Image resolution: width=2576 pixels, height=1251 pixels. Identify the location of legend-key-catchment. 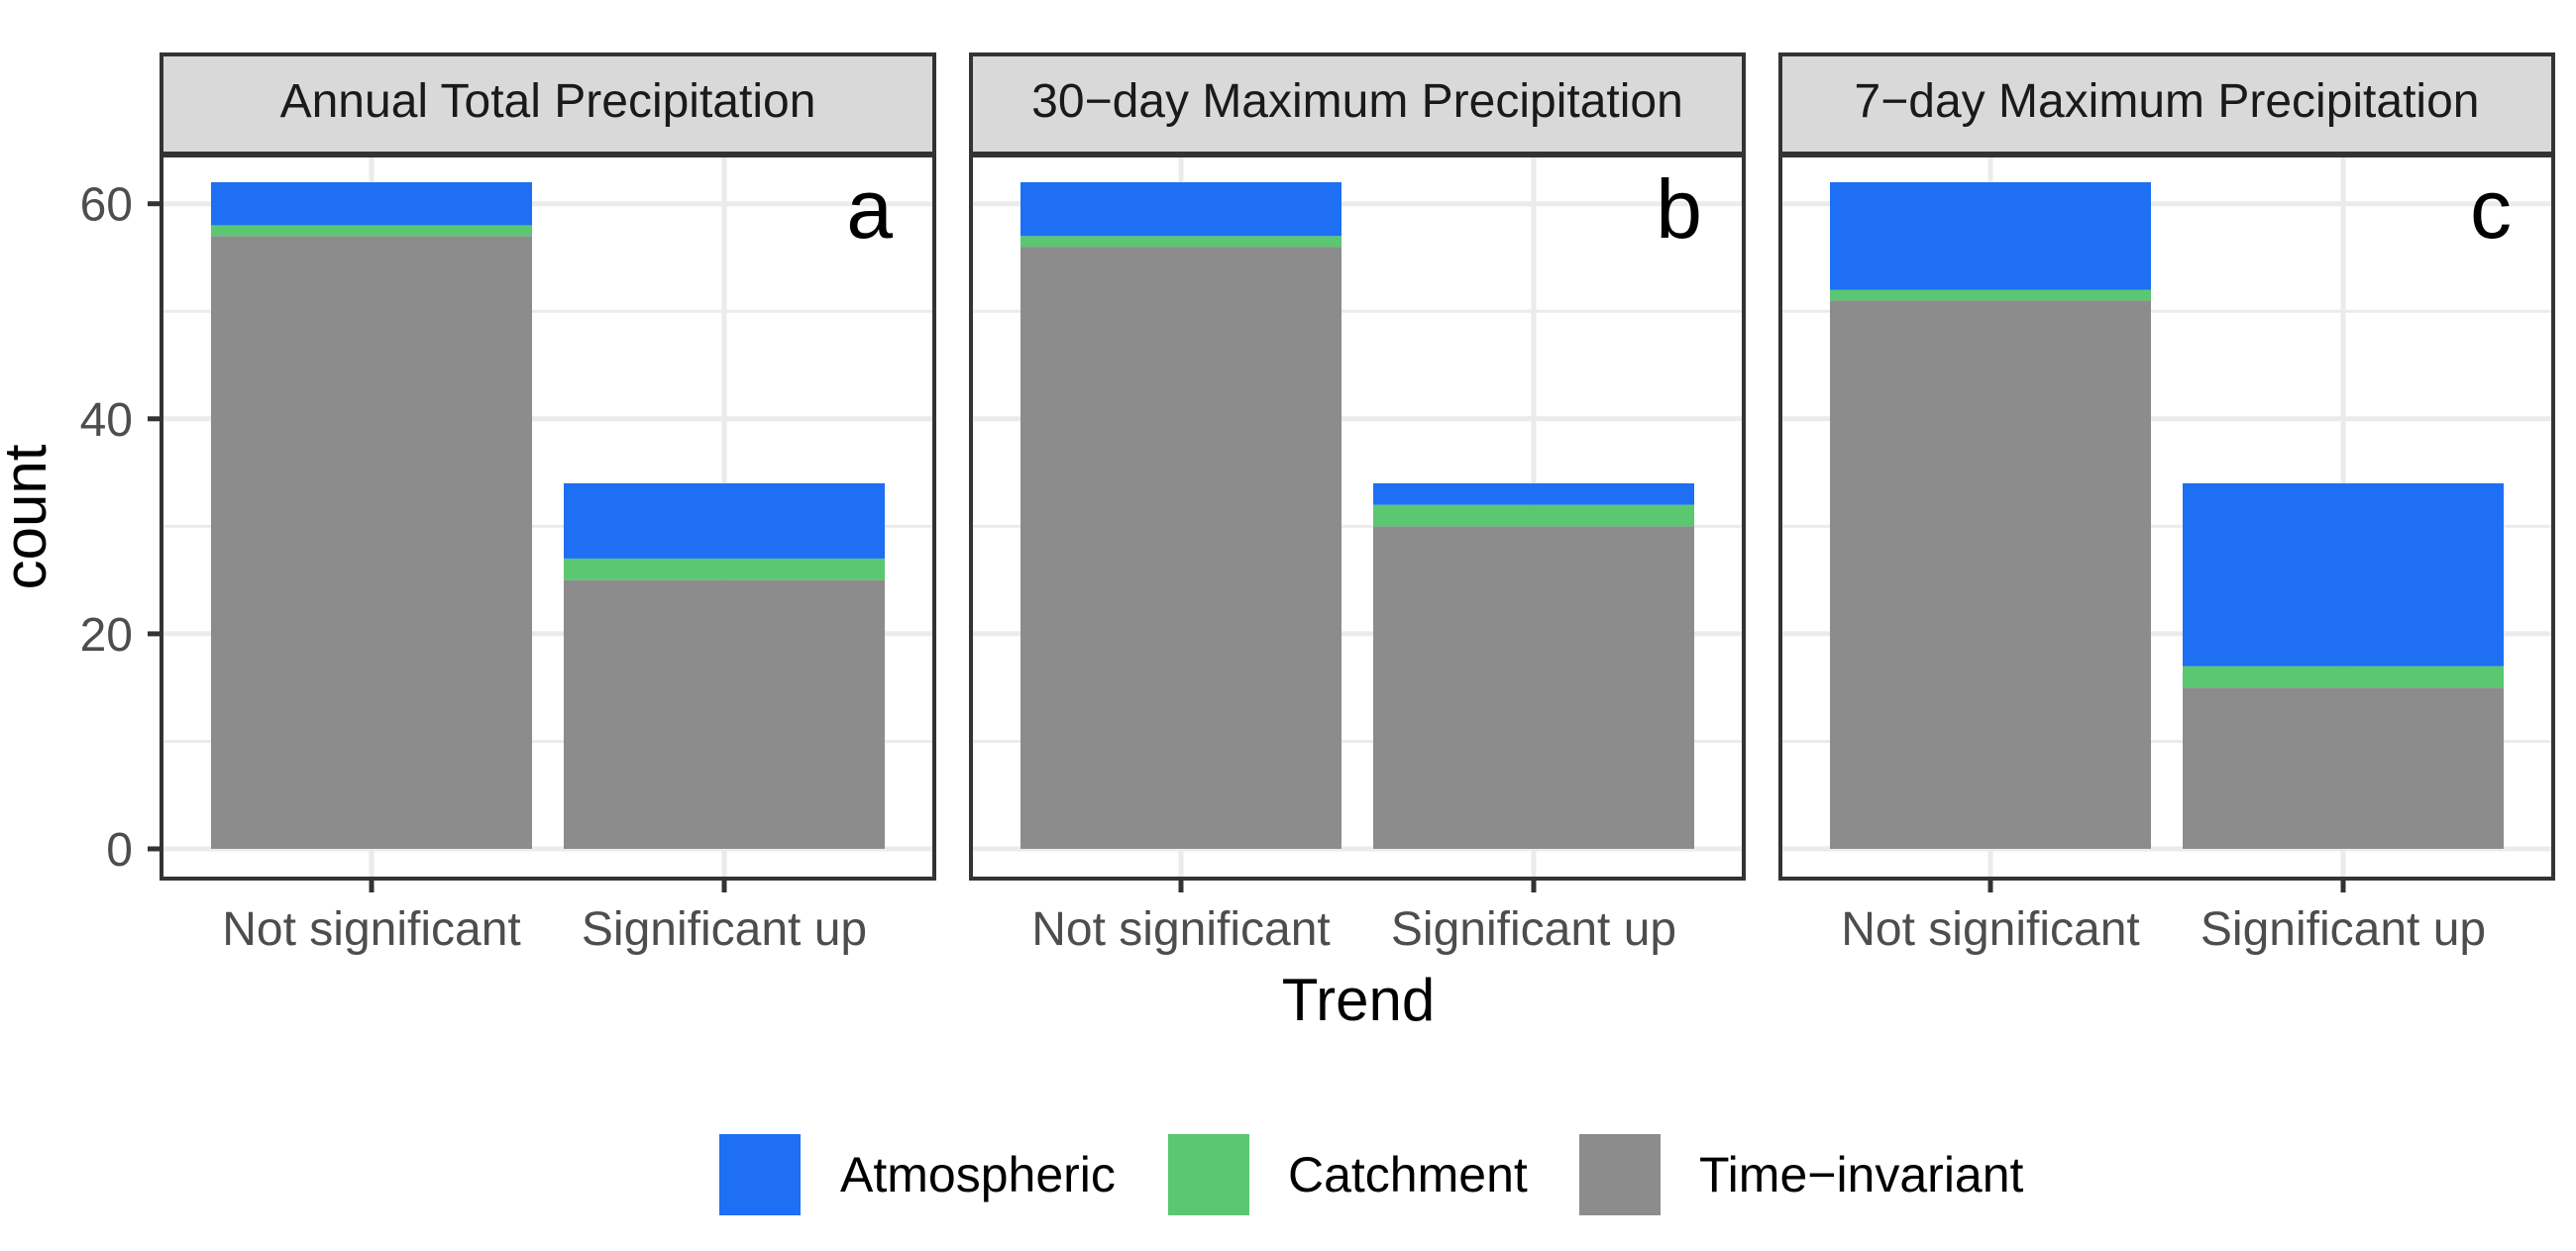
(1208, 1174).